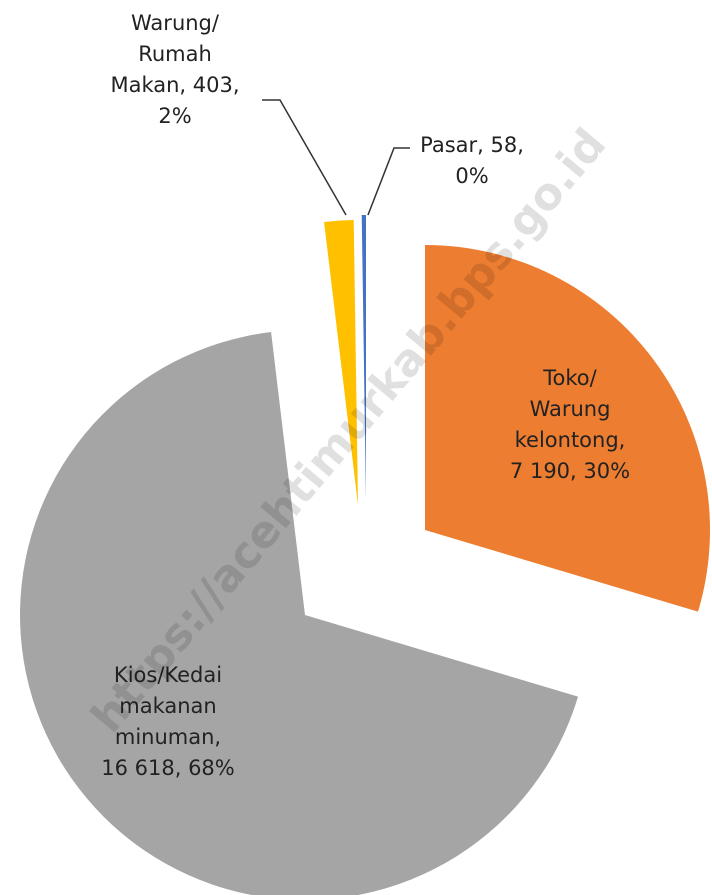 The height and width of the screenshot is (895, 712). Describe the element at coordinates (168, 737) in the screenshot. I see `slice-label: minuman,` at that location.